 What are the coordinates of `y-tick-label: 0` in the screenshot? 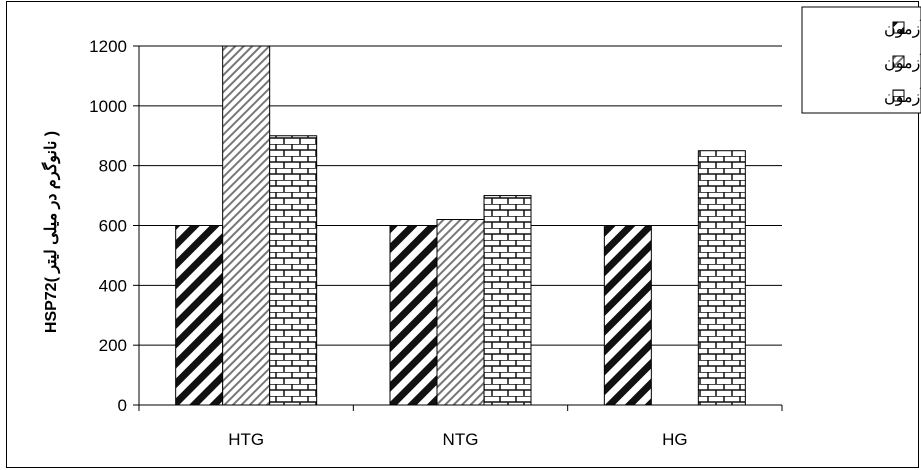 It's located at (122, 405).